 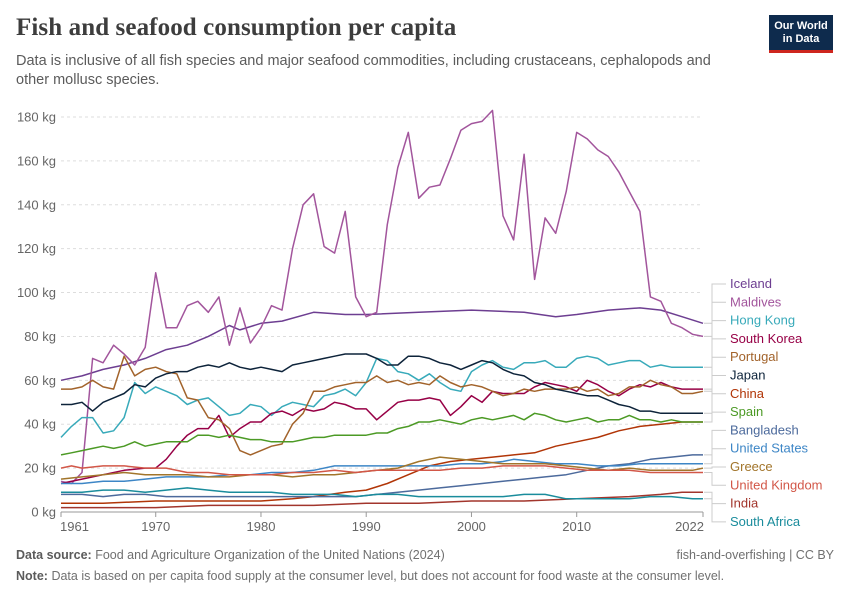 I want to click on legend-label-maldives: Maldives, so click(x=756, y=301).